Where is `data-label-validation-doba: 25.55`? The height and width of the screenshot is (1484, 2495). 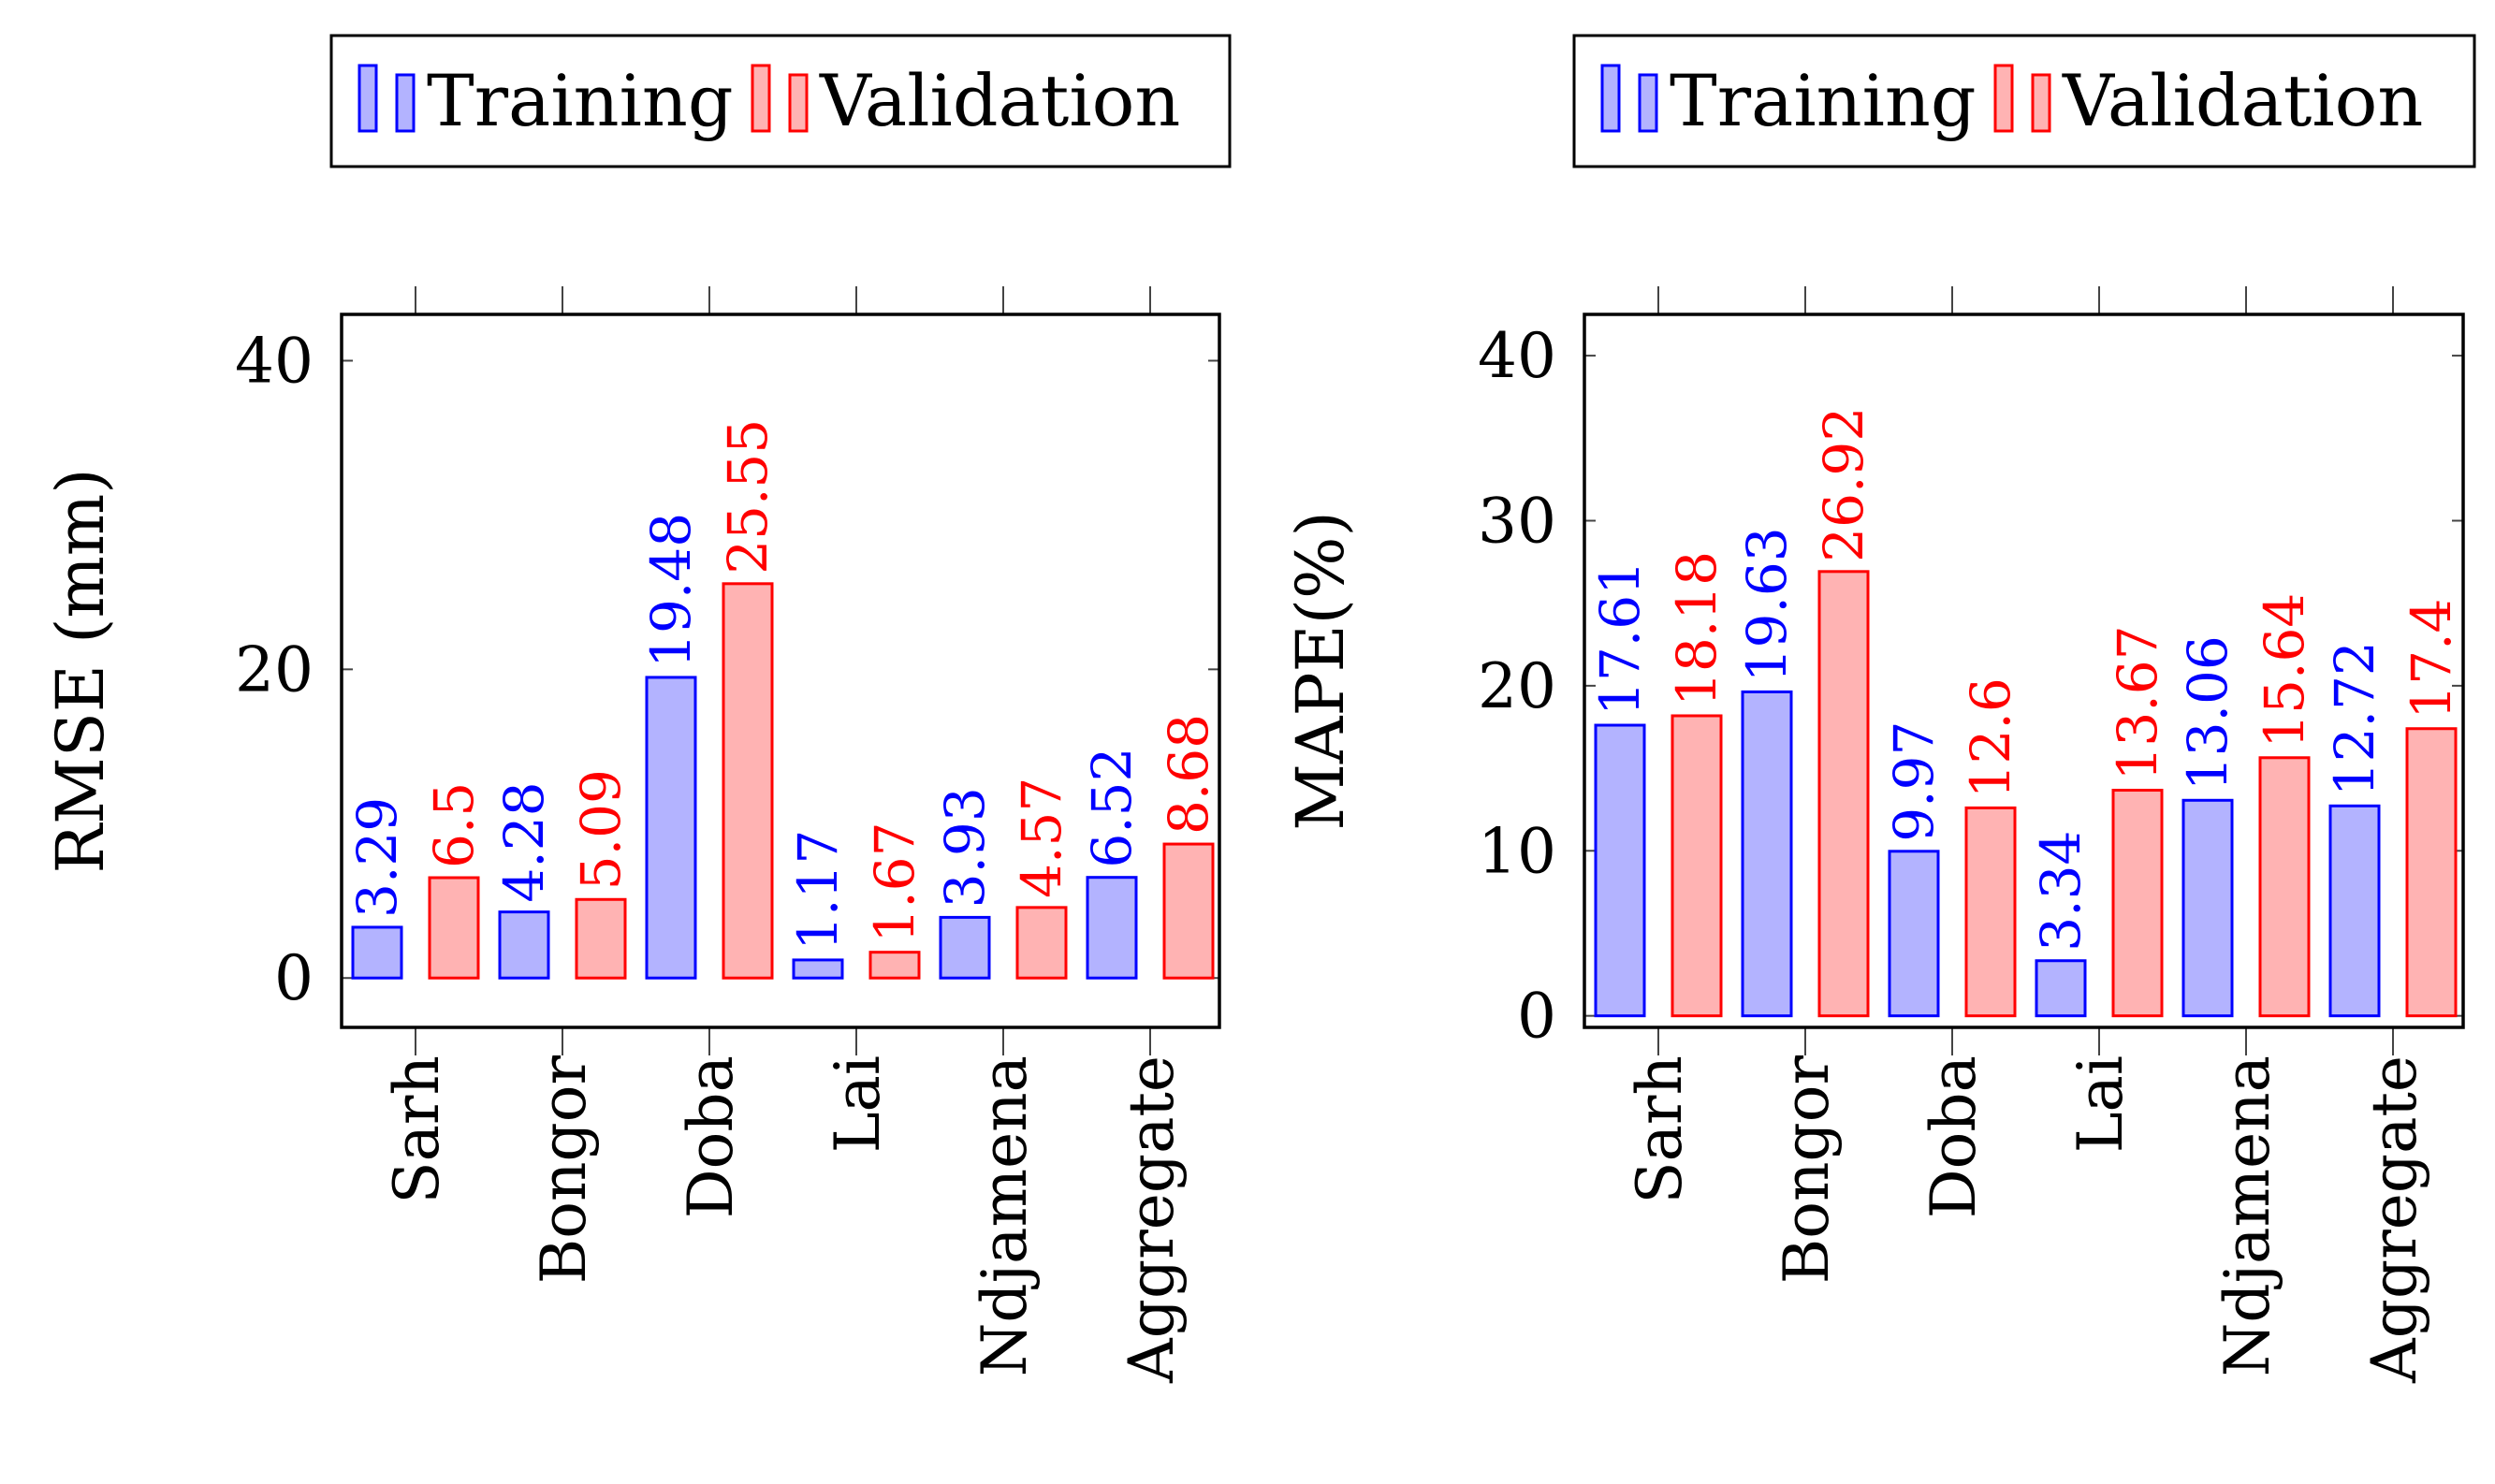 data-label-validation-doba: 25.55 is located at coordinates (748, 497).